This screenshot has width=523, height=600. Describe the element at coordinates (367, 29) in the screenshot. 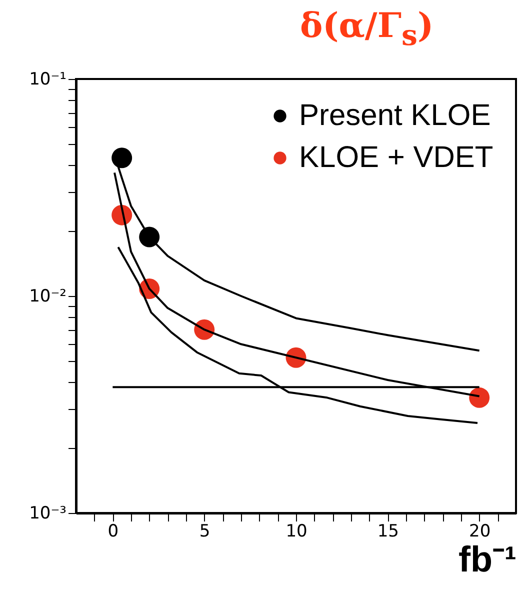

I see `chart-title: δ(α/Γ$_{s}$)` at that location.